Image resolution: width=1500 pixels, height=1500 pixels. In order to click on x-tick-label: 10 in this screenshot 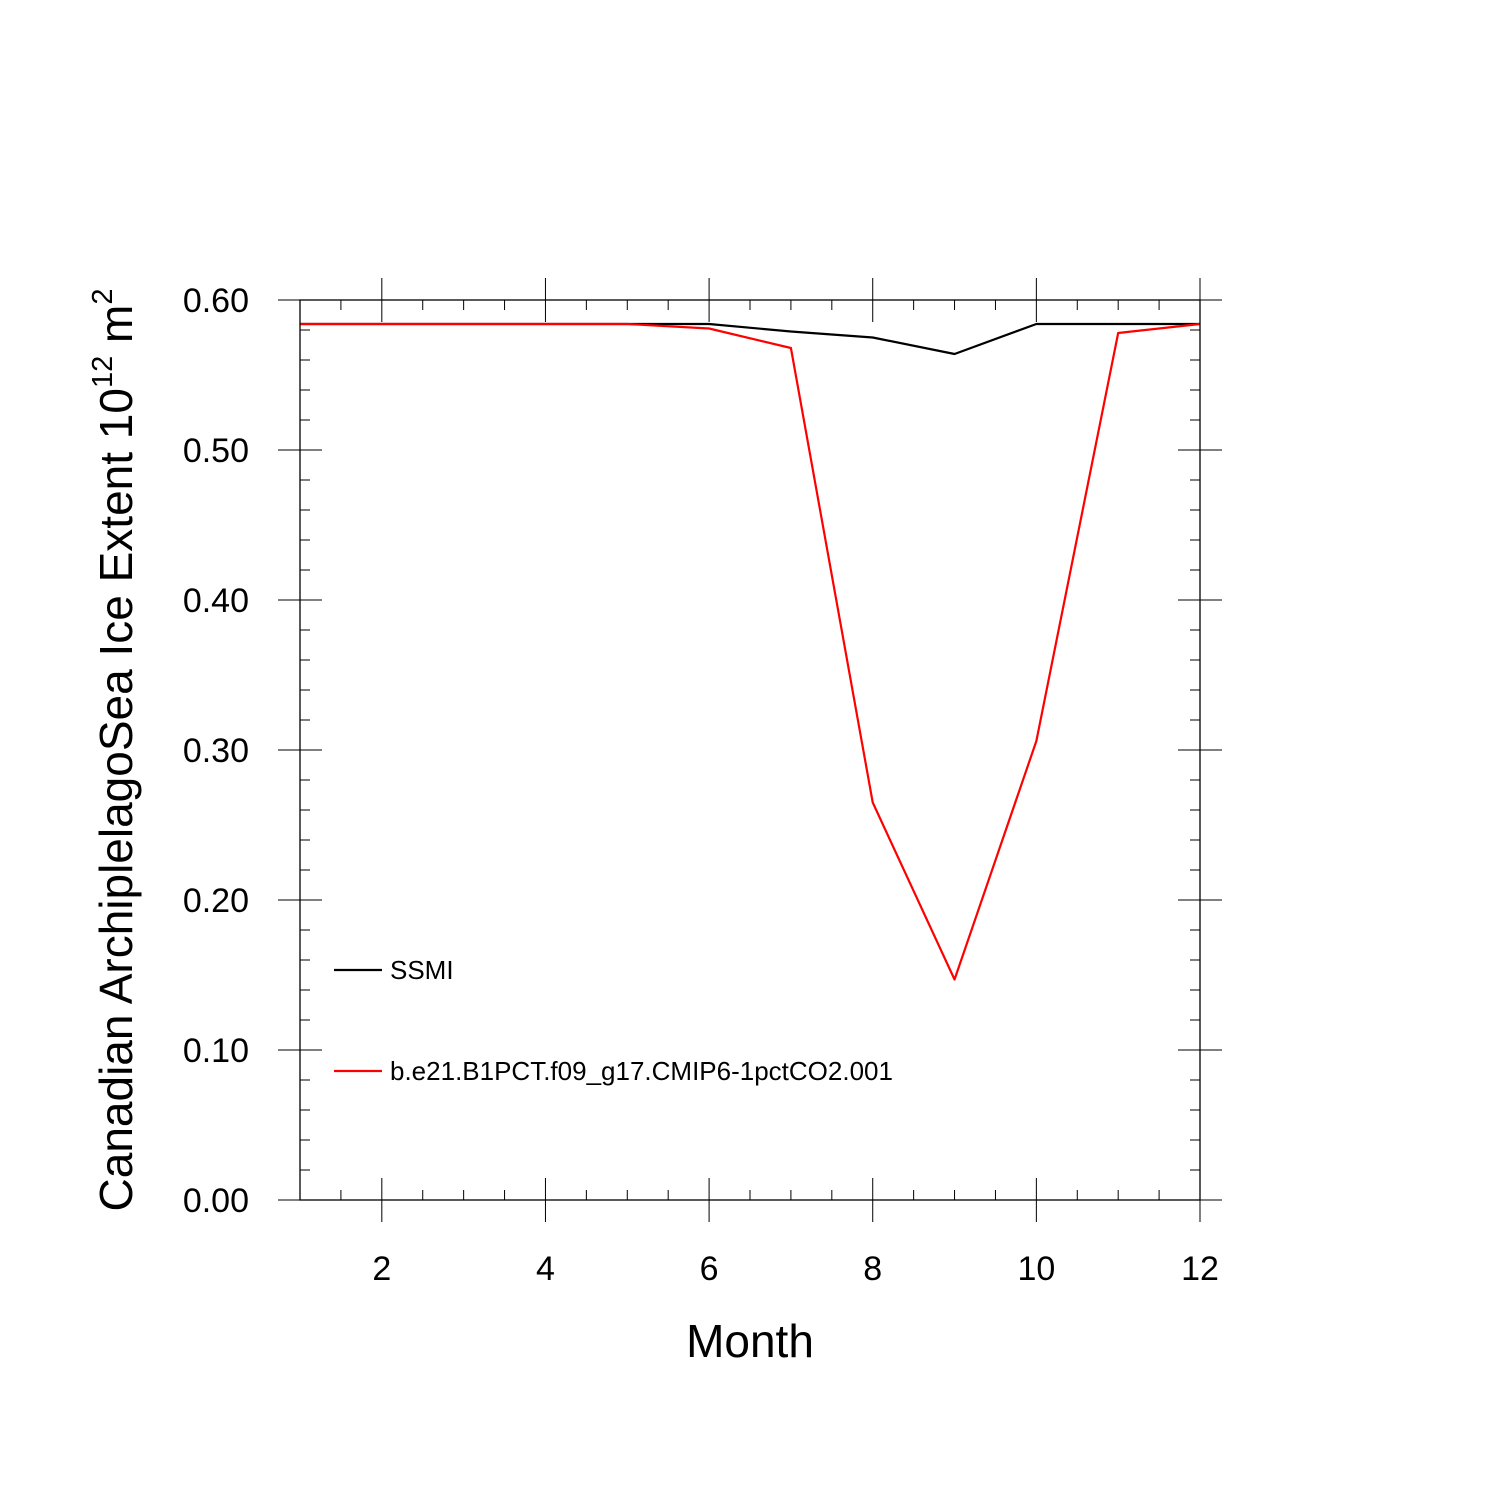, I will do `click(1036, 1269)`.